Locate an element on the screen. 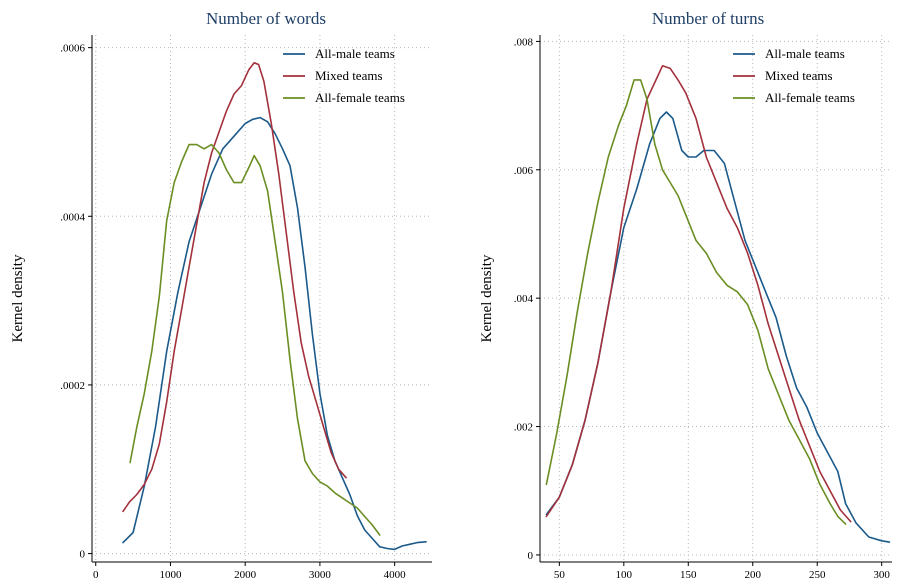  x-tick-label: 0 is located at coordinates (96, 575).